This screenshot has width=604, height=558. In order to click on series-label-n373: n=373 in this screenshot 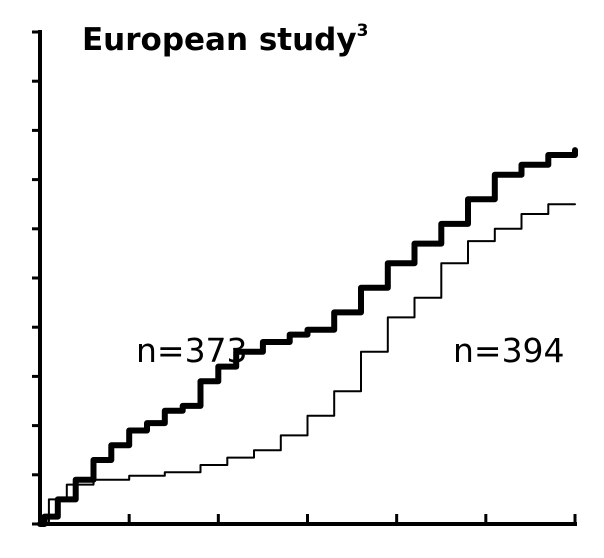, I will do `click(192, 350)`.